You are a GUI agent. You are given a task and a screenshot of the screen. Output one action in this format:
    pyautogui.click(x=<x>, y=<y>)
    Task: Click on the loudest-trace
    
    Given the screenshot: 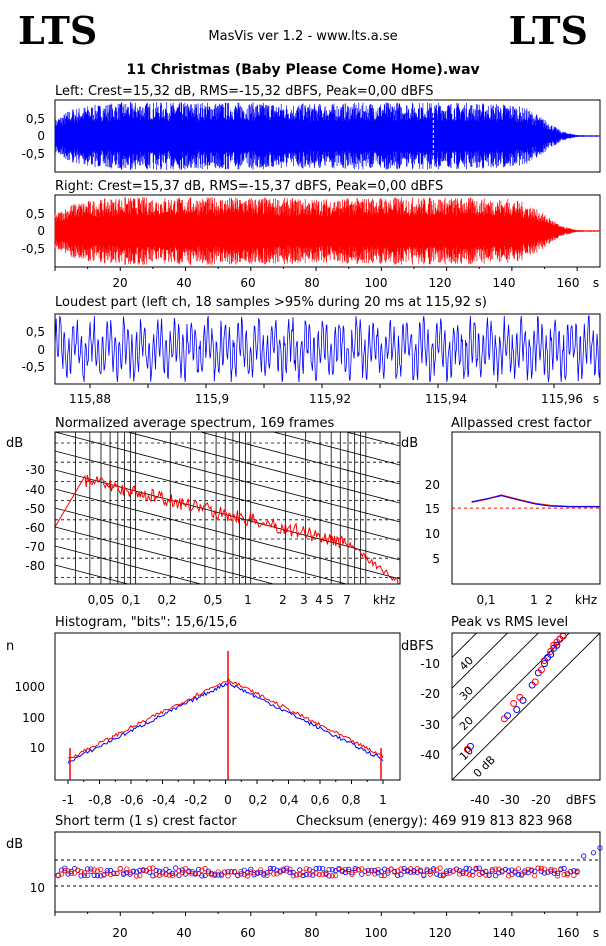 What is the action you would take?
    pyautogui.click(x=327, y=349)
    